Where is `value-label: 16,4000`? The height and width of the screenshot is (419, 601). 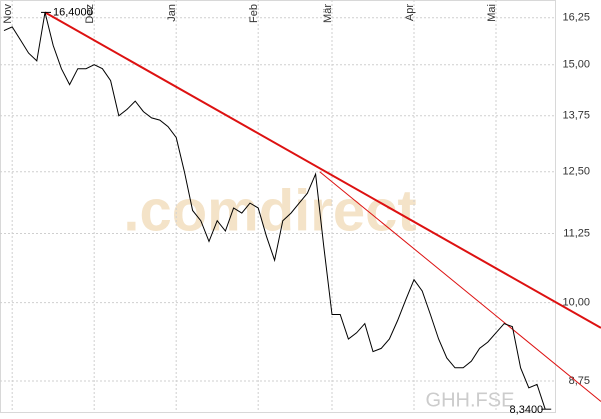
value-label: 16,4000 is located at coordinates (73, 12).